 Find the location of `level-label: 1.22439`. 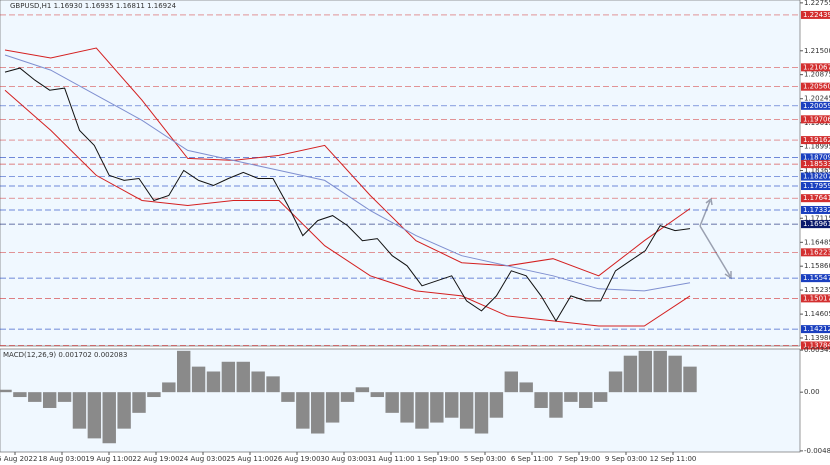

level-label: 1.22439 is located at coordinates (816, 15).